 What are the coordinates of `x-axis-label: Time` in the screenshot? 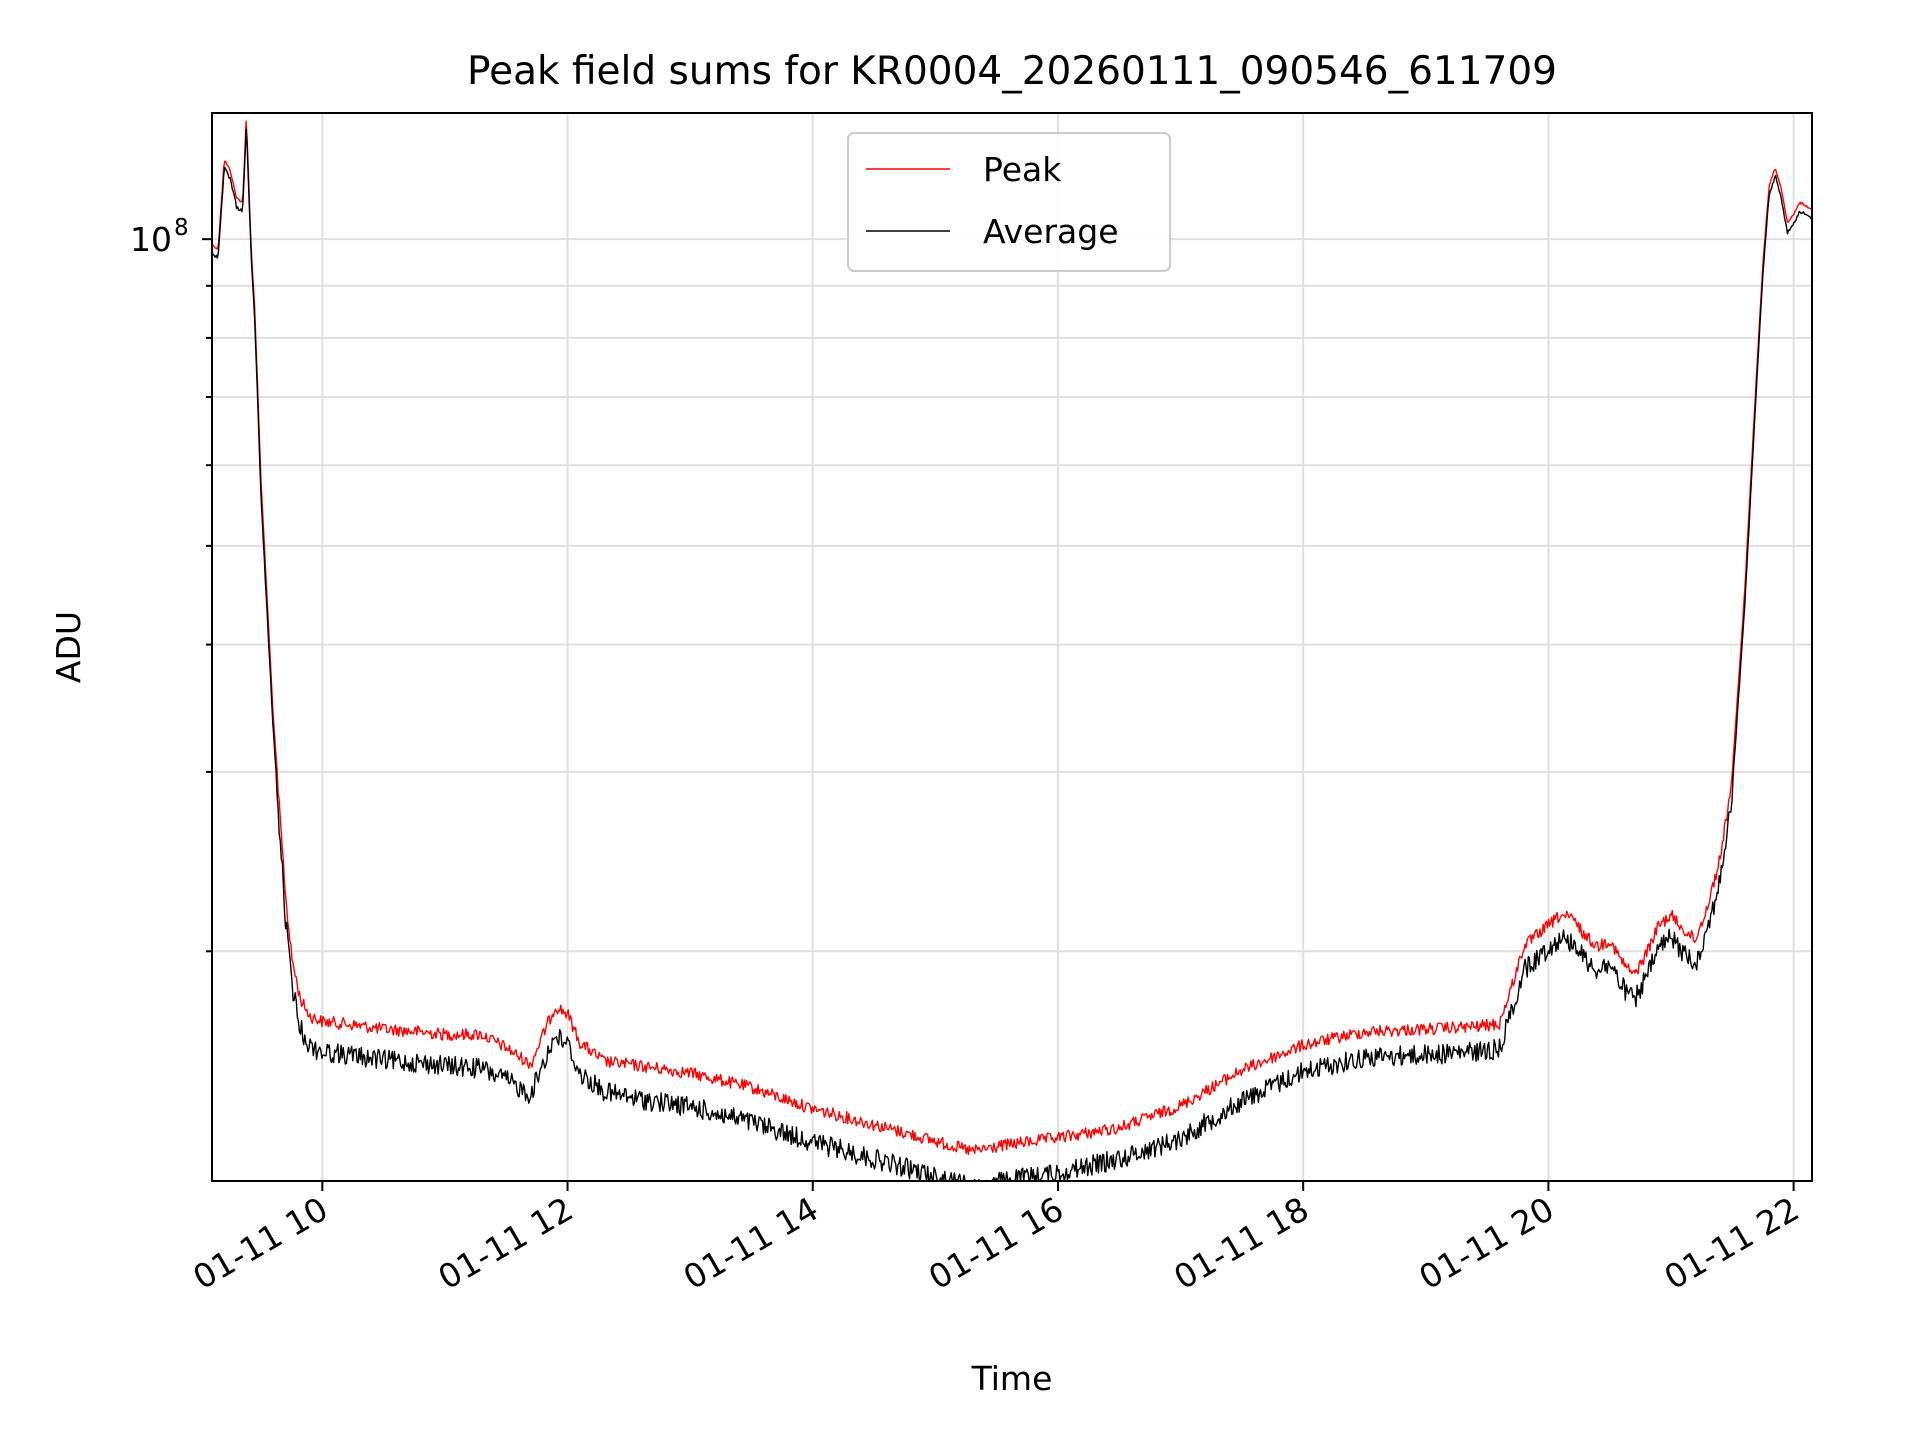 It's located at (1012, 1378).